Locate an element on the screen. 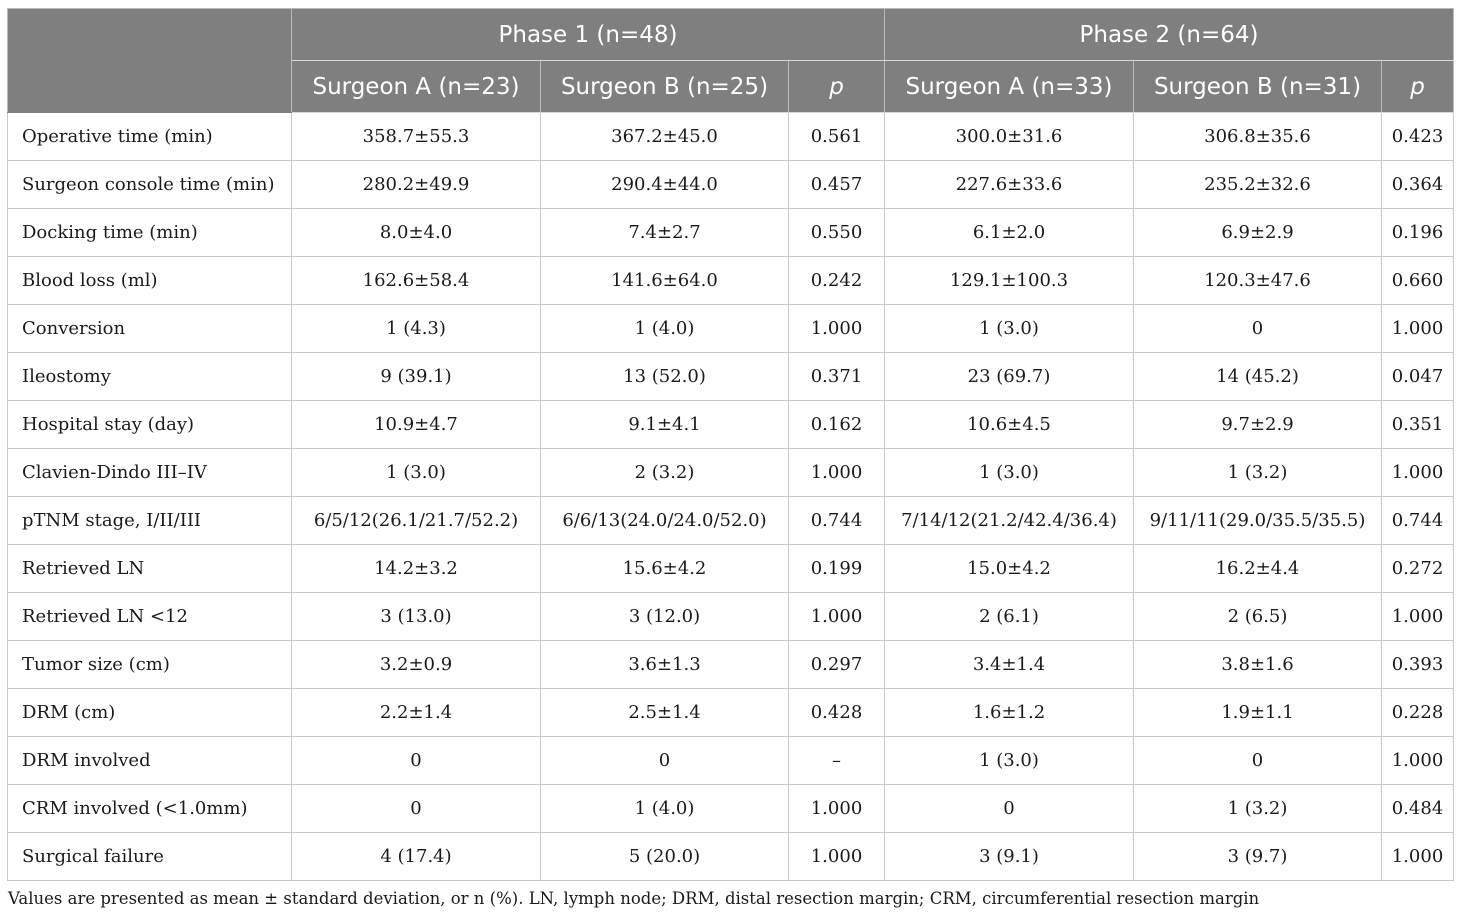 The width and height of the screenshot is (1460, 922). p1-p-value: 0.371 is located at coordinates (836, 376).